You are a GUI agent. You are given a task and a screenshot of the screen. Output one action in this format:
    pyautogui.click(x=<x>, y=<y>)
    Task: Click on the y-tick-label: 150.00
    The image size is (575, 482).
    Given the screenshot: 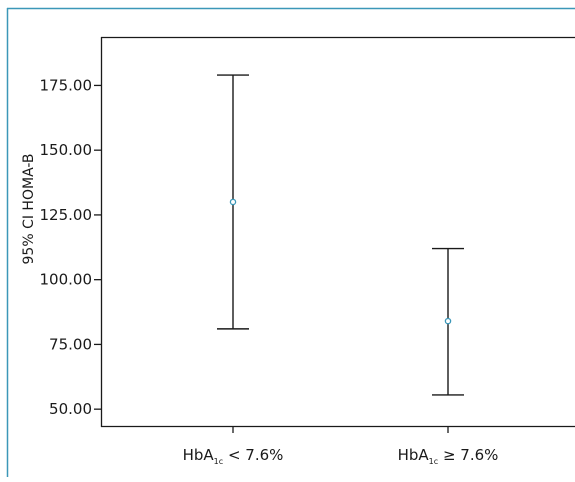 What is the action you would take?
    pyautogui.click(x=66, y=150)
    